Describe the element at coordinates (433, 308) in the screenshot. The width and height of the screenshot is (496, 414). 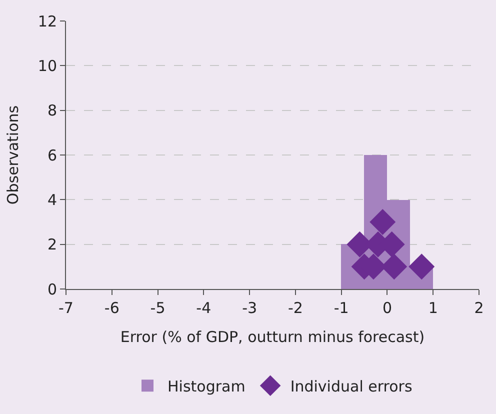
I see `x-tick-label: 1` at that location.